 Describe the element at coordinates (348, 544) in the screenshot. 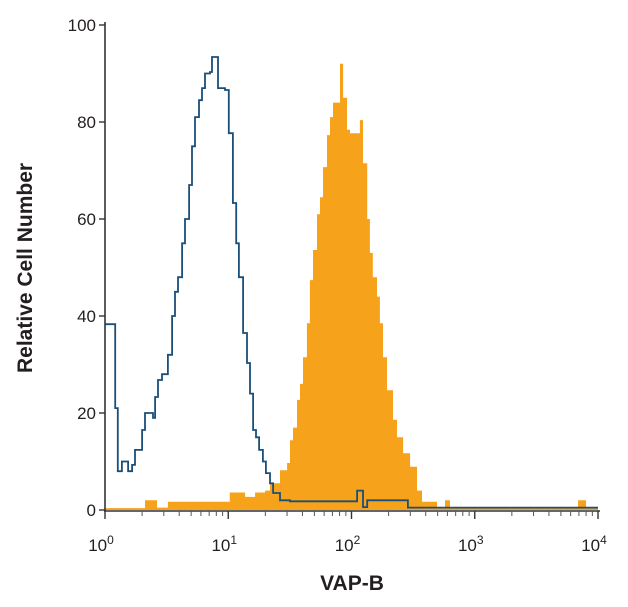

I see `x-tick-label: 10²` at that location.